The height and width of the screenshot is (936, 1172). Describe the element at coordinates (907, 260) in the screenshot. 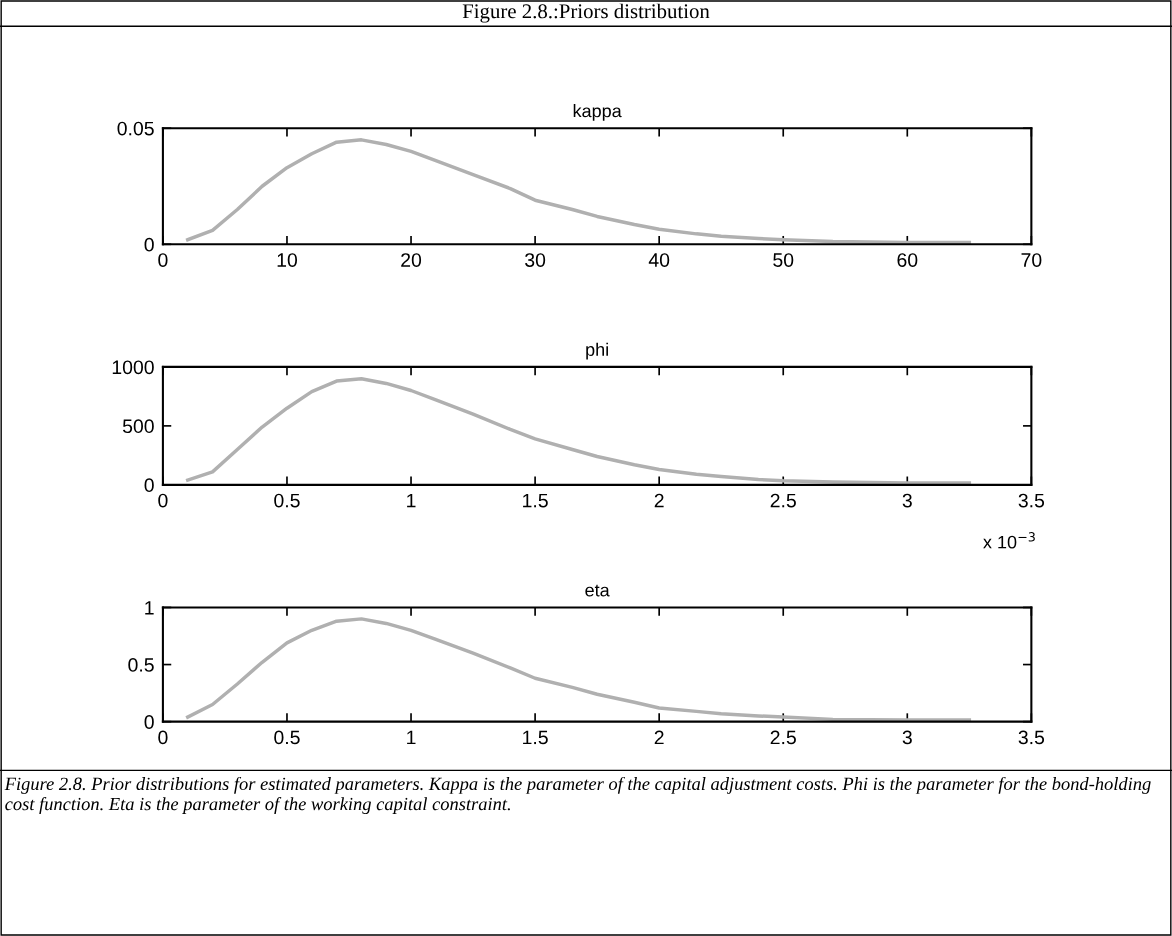

I see `x-tick-label: 60` at that location.